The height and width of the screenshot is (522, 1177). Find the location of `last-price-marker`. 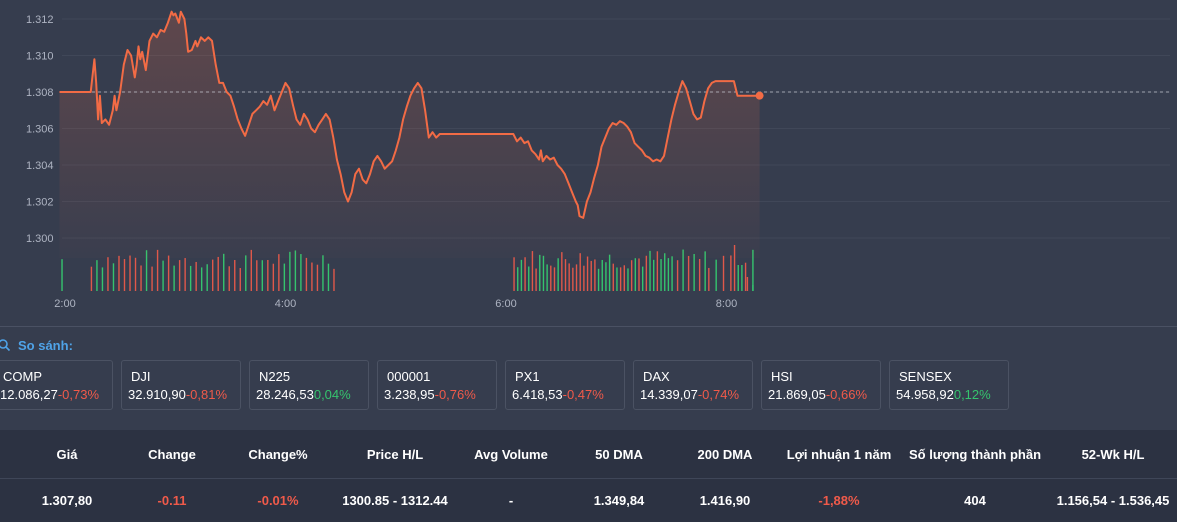

last-price-marker is located at coordinates (759, 95).